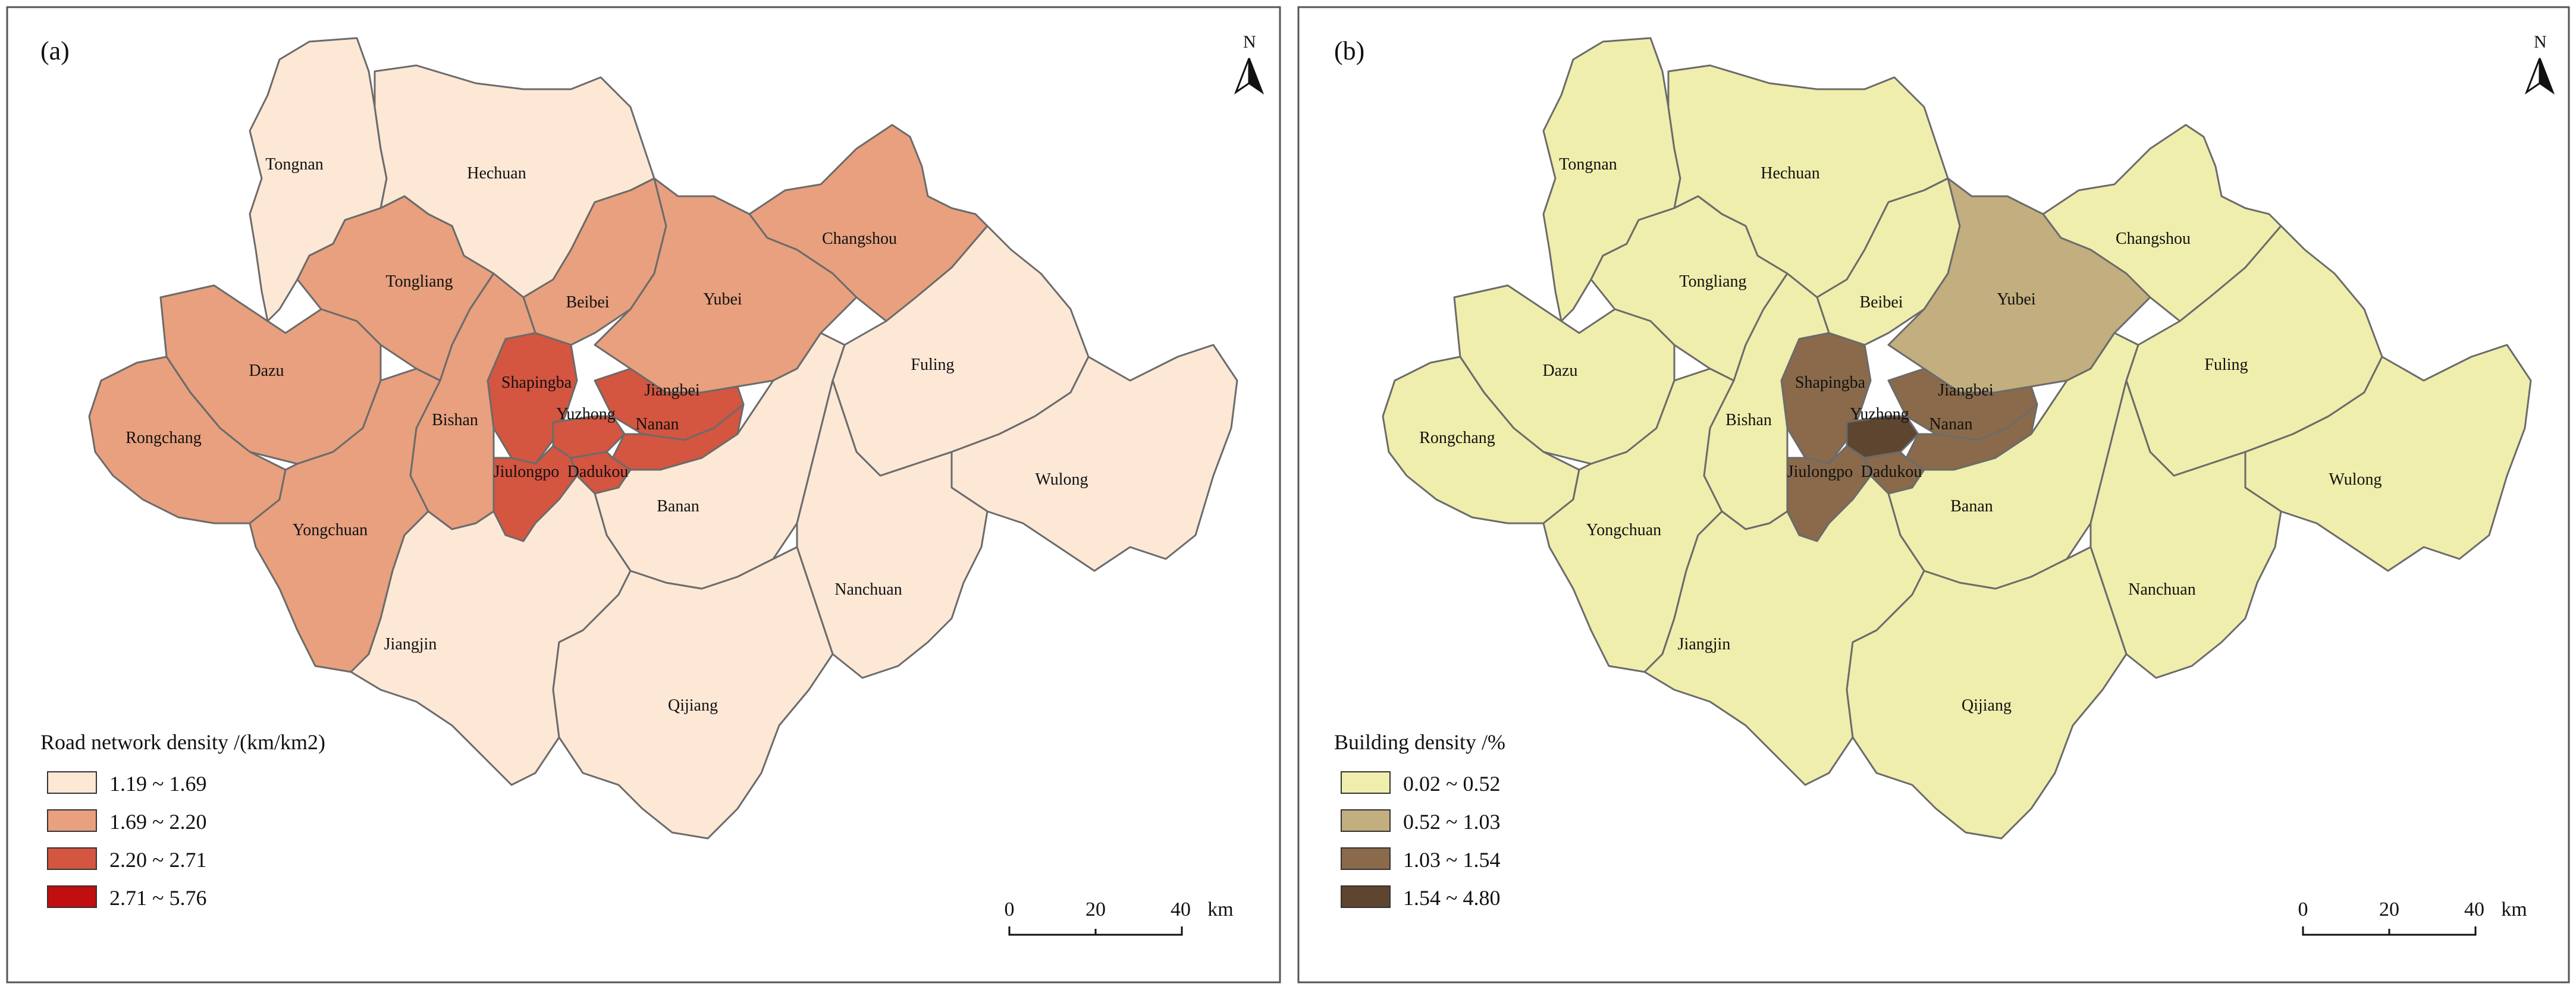 The height and width of the screenshot is (996, 2576). I want to click on legend-item: 1.54 ~ 4.80, so click(1420, 898).